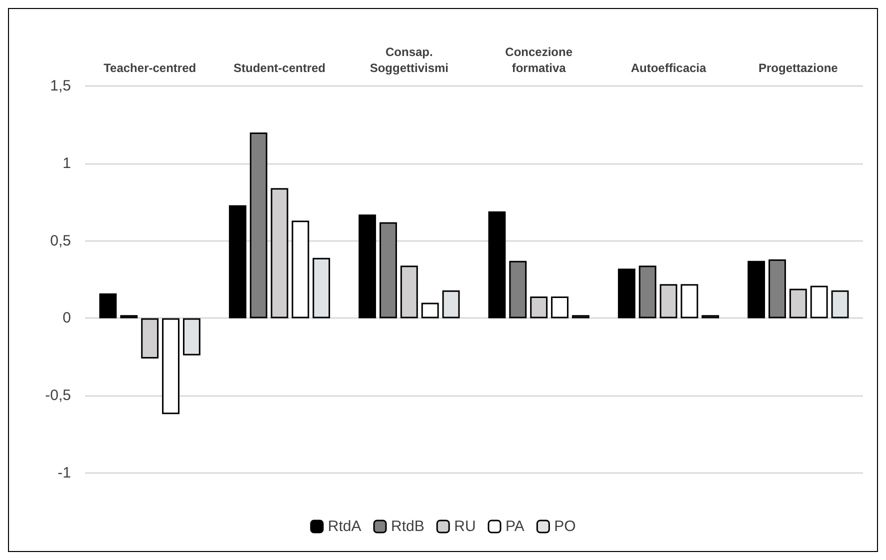  I want to click on y-tick-label: 1, so click(66, 163).